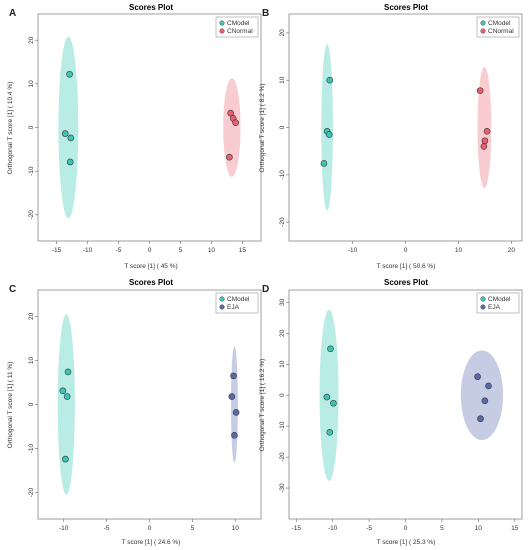 The height and width of the screenshot is (550, 528). I want to click on y-axis-title: Orthogonal T score [1] ( 8.2 %), so click(262, 128).